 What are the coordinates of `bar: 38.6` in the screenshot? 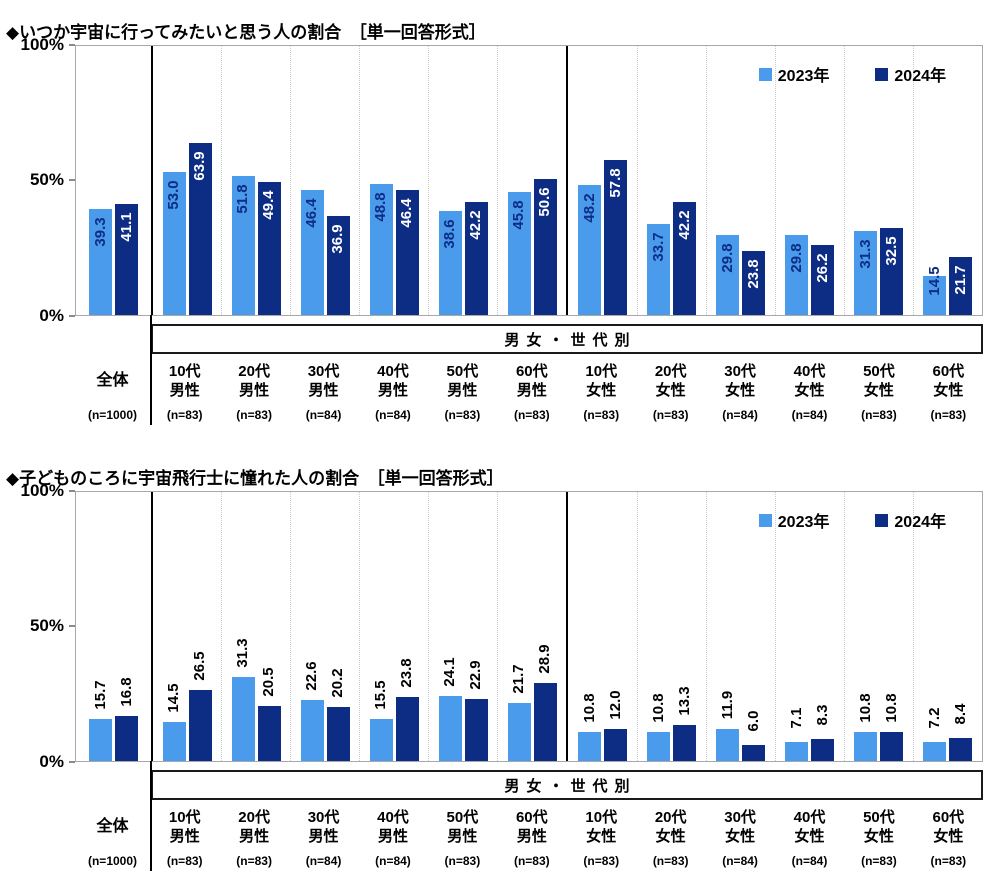 It's located at (450, 263).